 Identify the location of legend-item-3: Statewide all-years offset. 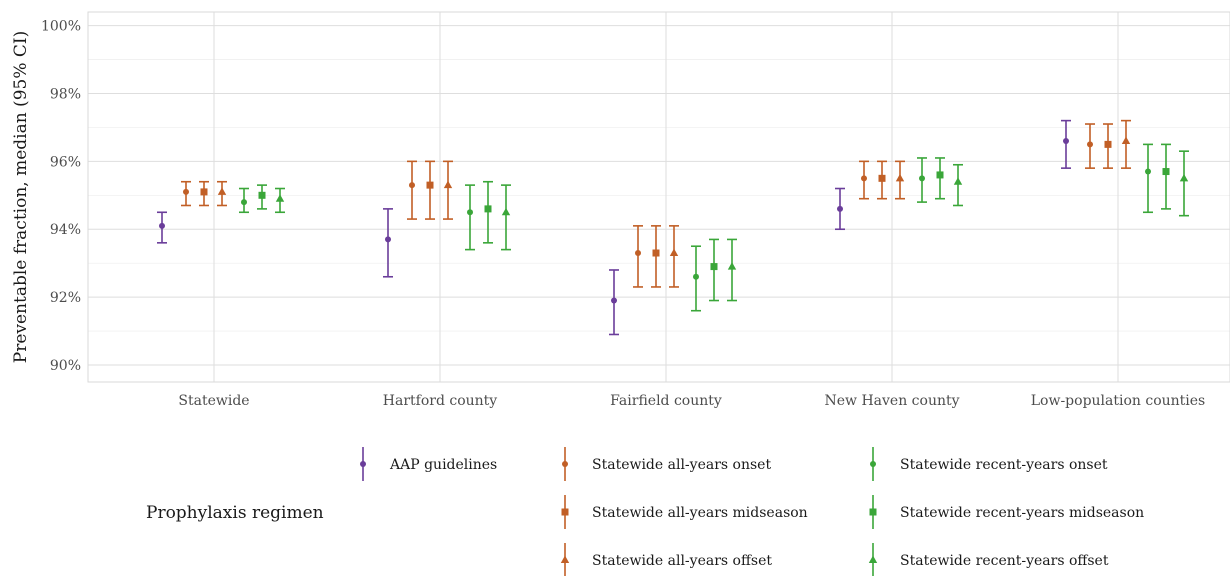
(666, 559).